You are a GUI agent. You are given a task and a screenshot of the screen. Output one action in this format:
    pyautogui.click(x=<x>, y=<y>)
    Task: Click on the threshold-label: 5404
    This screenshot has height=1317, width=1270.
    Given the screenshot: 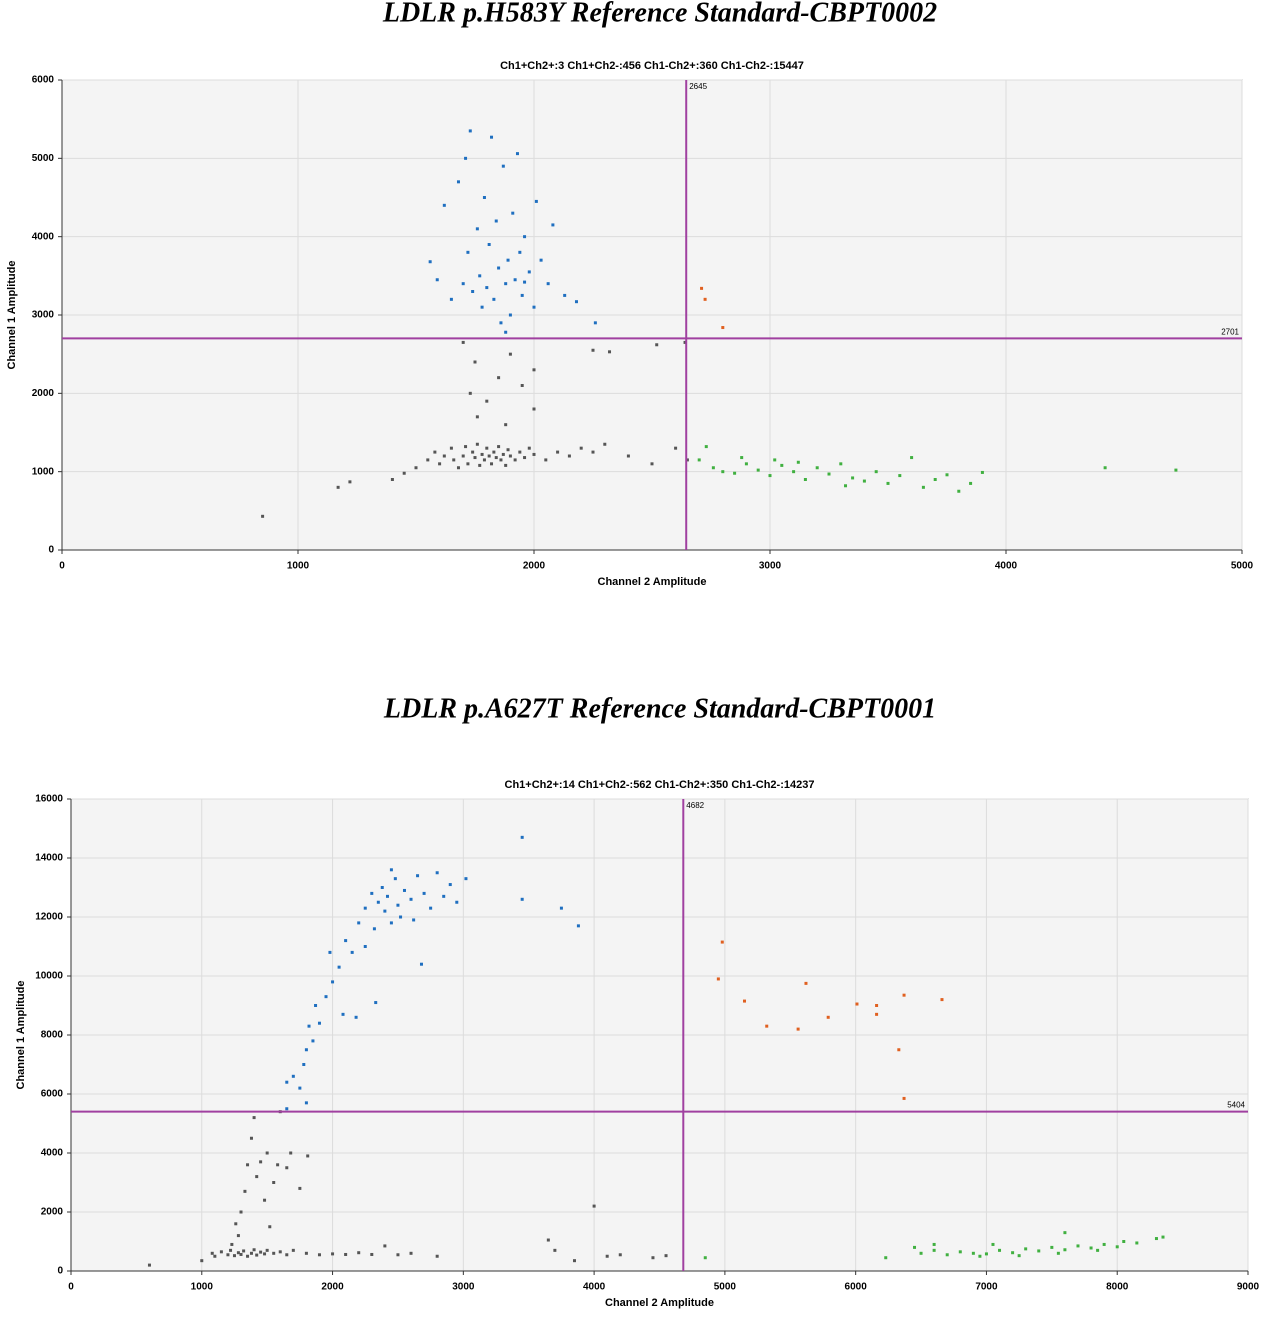 What is the action you would take?
    pyautogui.click(x=1236, y=1105)
    